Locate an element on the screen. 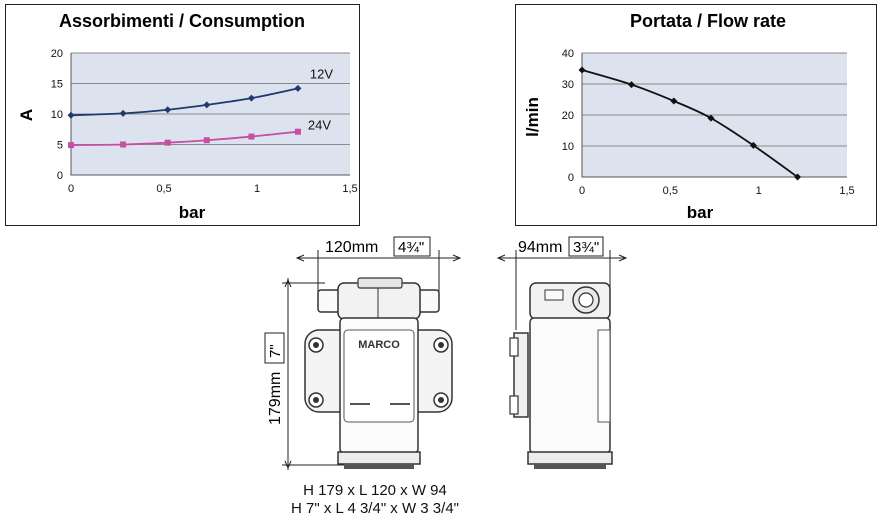 The image size is (892, 531). y-tick-label: 30 is located at coordinates (568, 85).